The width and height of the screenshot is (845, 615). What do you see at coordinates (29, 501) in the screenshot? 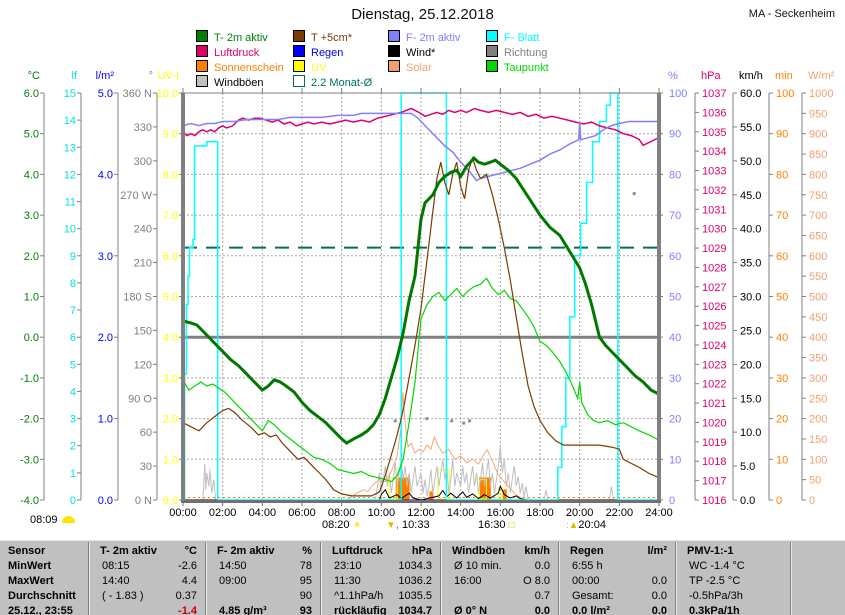
I see `axis-tick-label: -4.0` at bounding box center [29, 501].